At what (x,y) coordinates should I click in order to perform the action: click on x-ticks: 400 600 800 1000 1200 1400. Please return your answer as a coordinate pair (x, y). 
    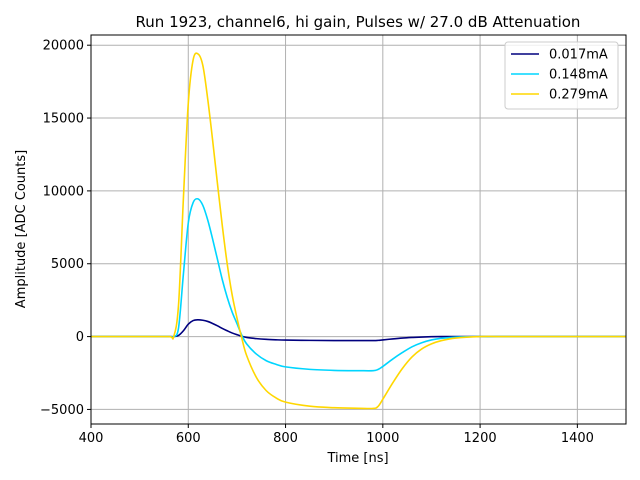
    Looking at the image, I should click on (336, 435).